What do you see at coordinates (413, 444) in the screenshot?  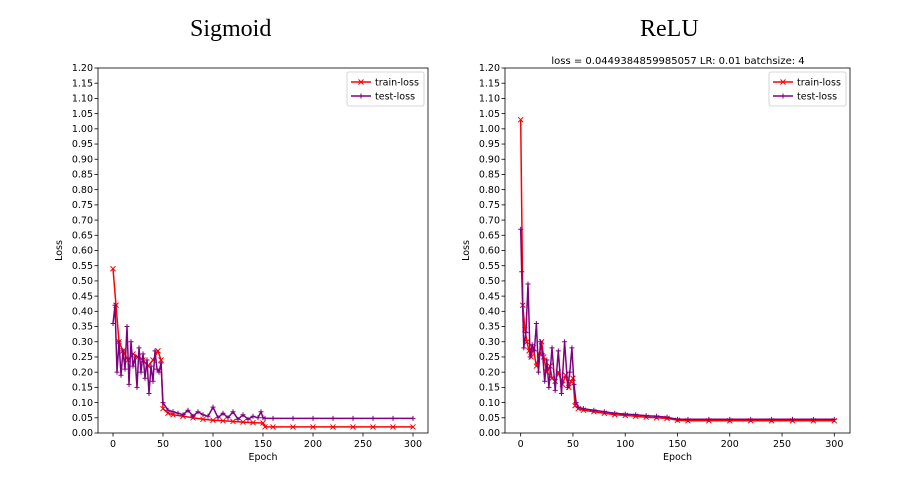 I see `sigmoid-x-tick-label: 300` at bounding box center [413, 444].